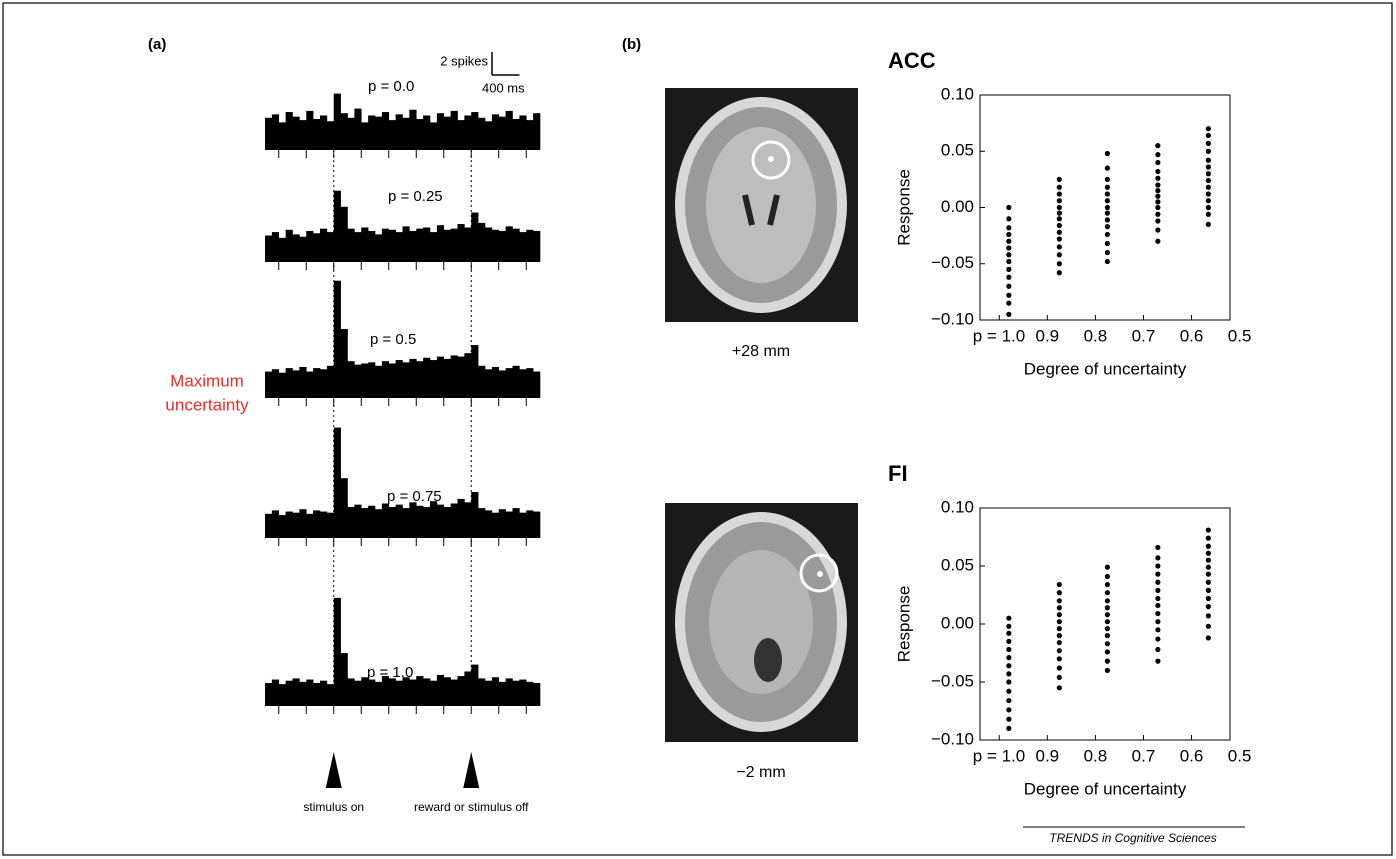 Image resolution: width=1396 pixels, height=859 pixels. Describe the element at coordinates (999, 755) in the screenshot. I see `x-tick-label: p = 1.0` at that location.